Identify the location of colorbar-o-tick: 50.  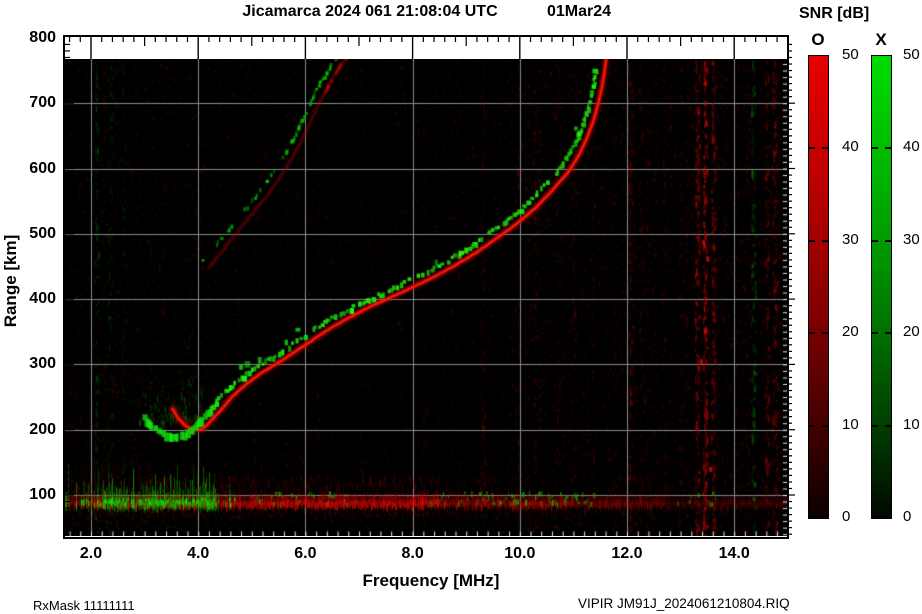
(850, 54).